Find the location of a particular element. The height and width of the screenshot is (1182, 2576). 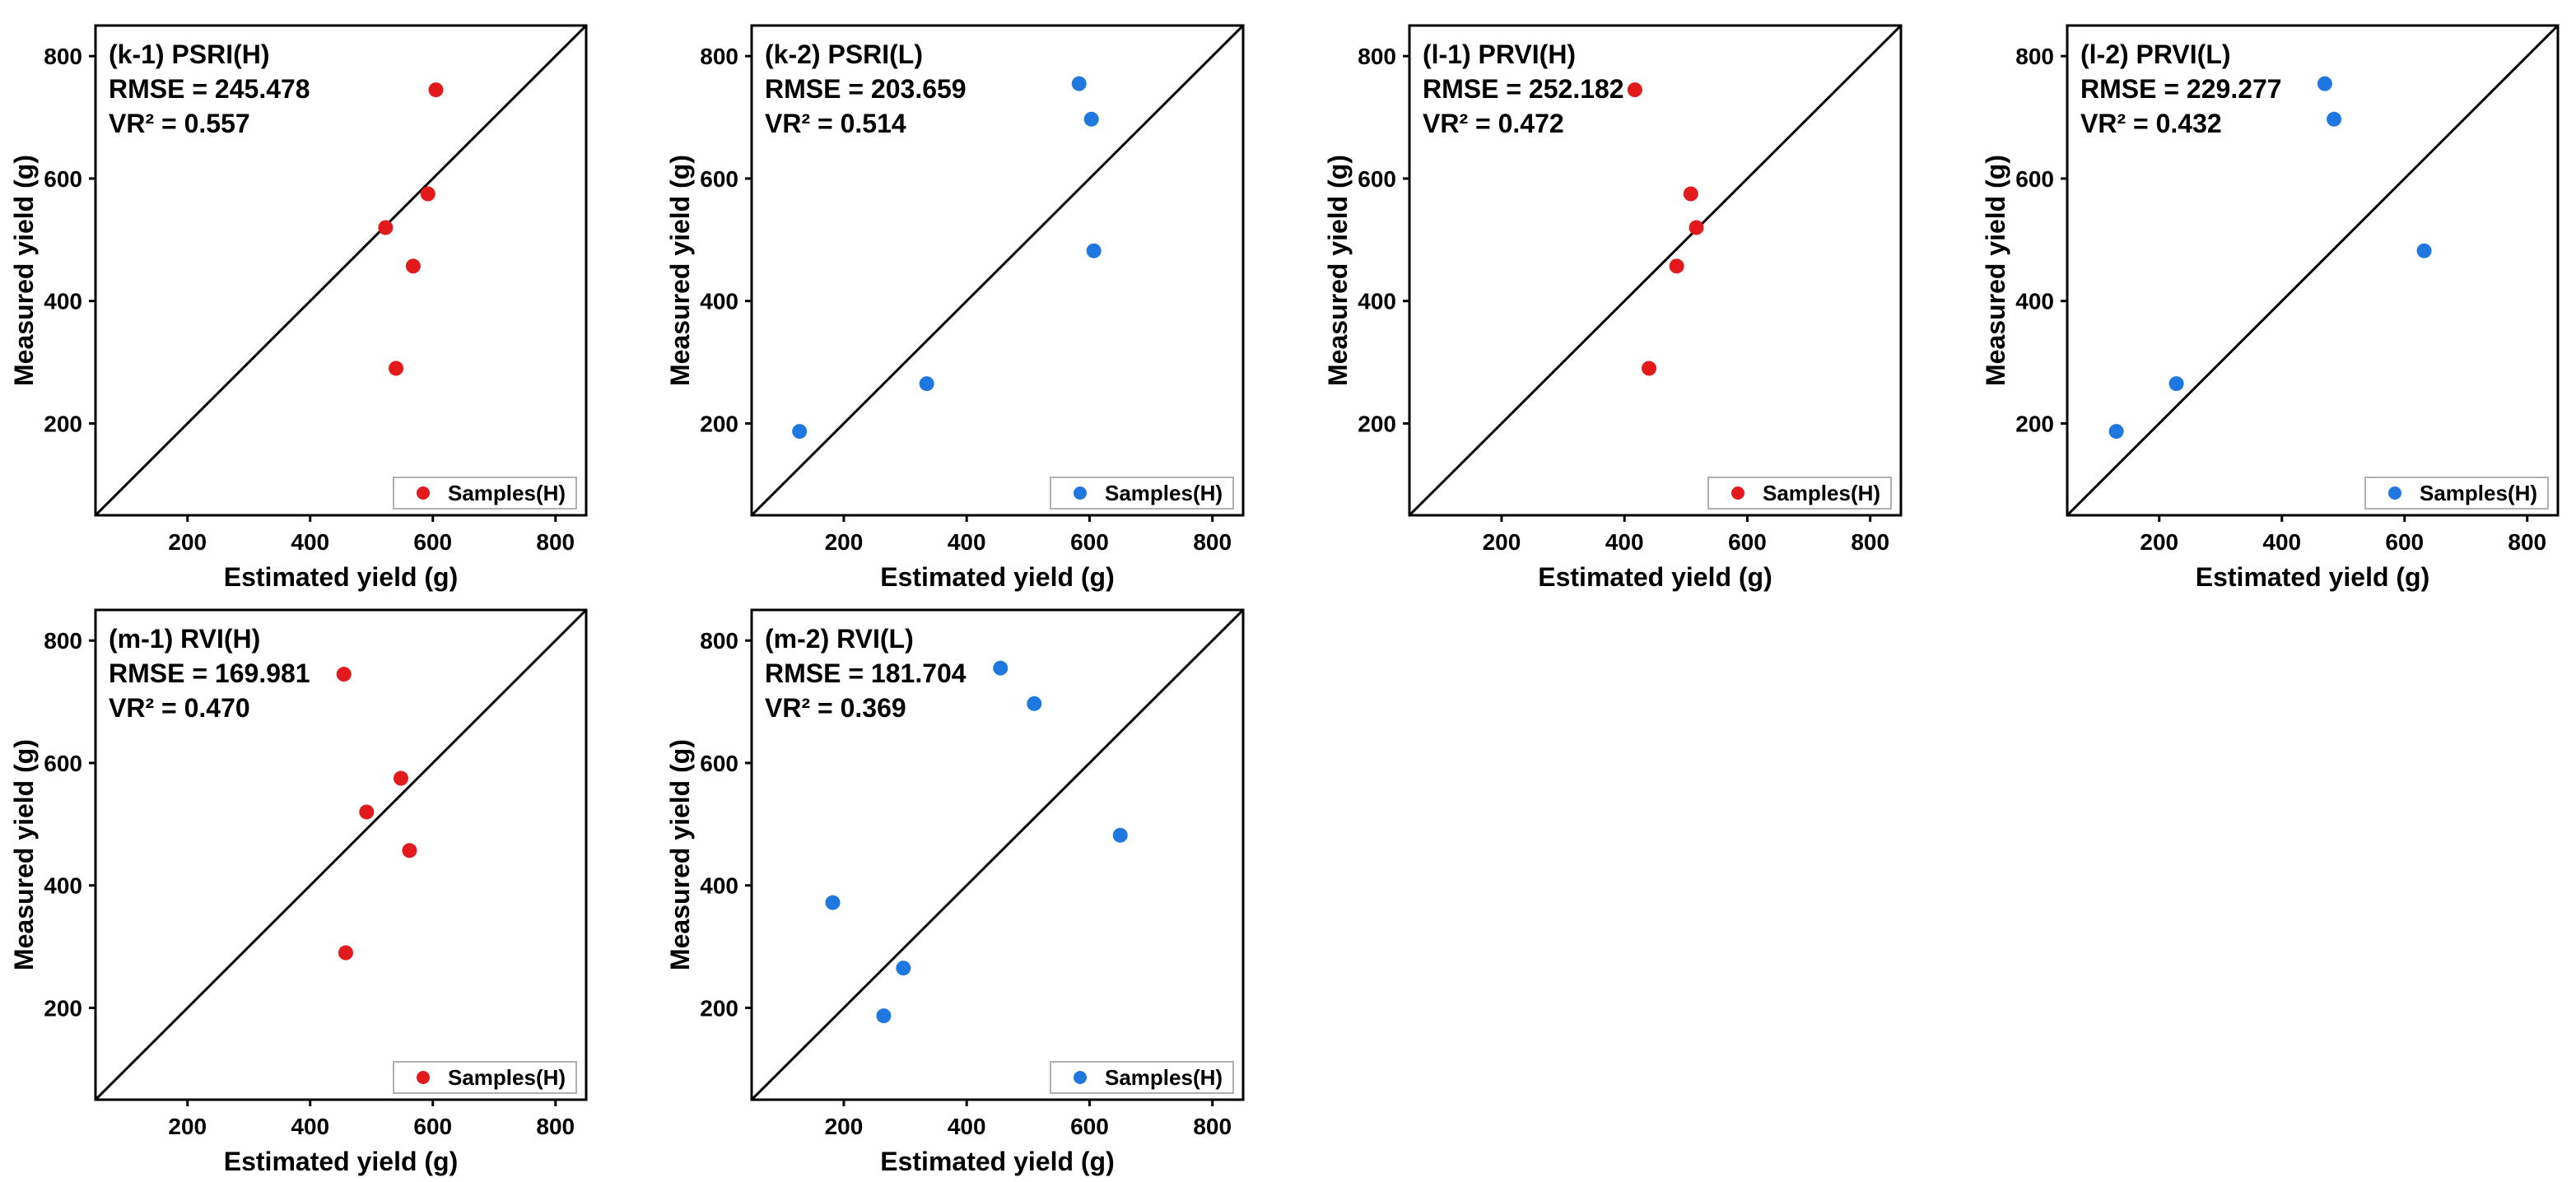

vr2-annotation: VR² = 0.470 is located at coordinates (179, 708).